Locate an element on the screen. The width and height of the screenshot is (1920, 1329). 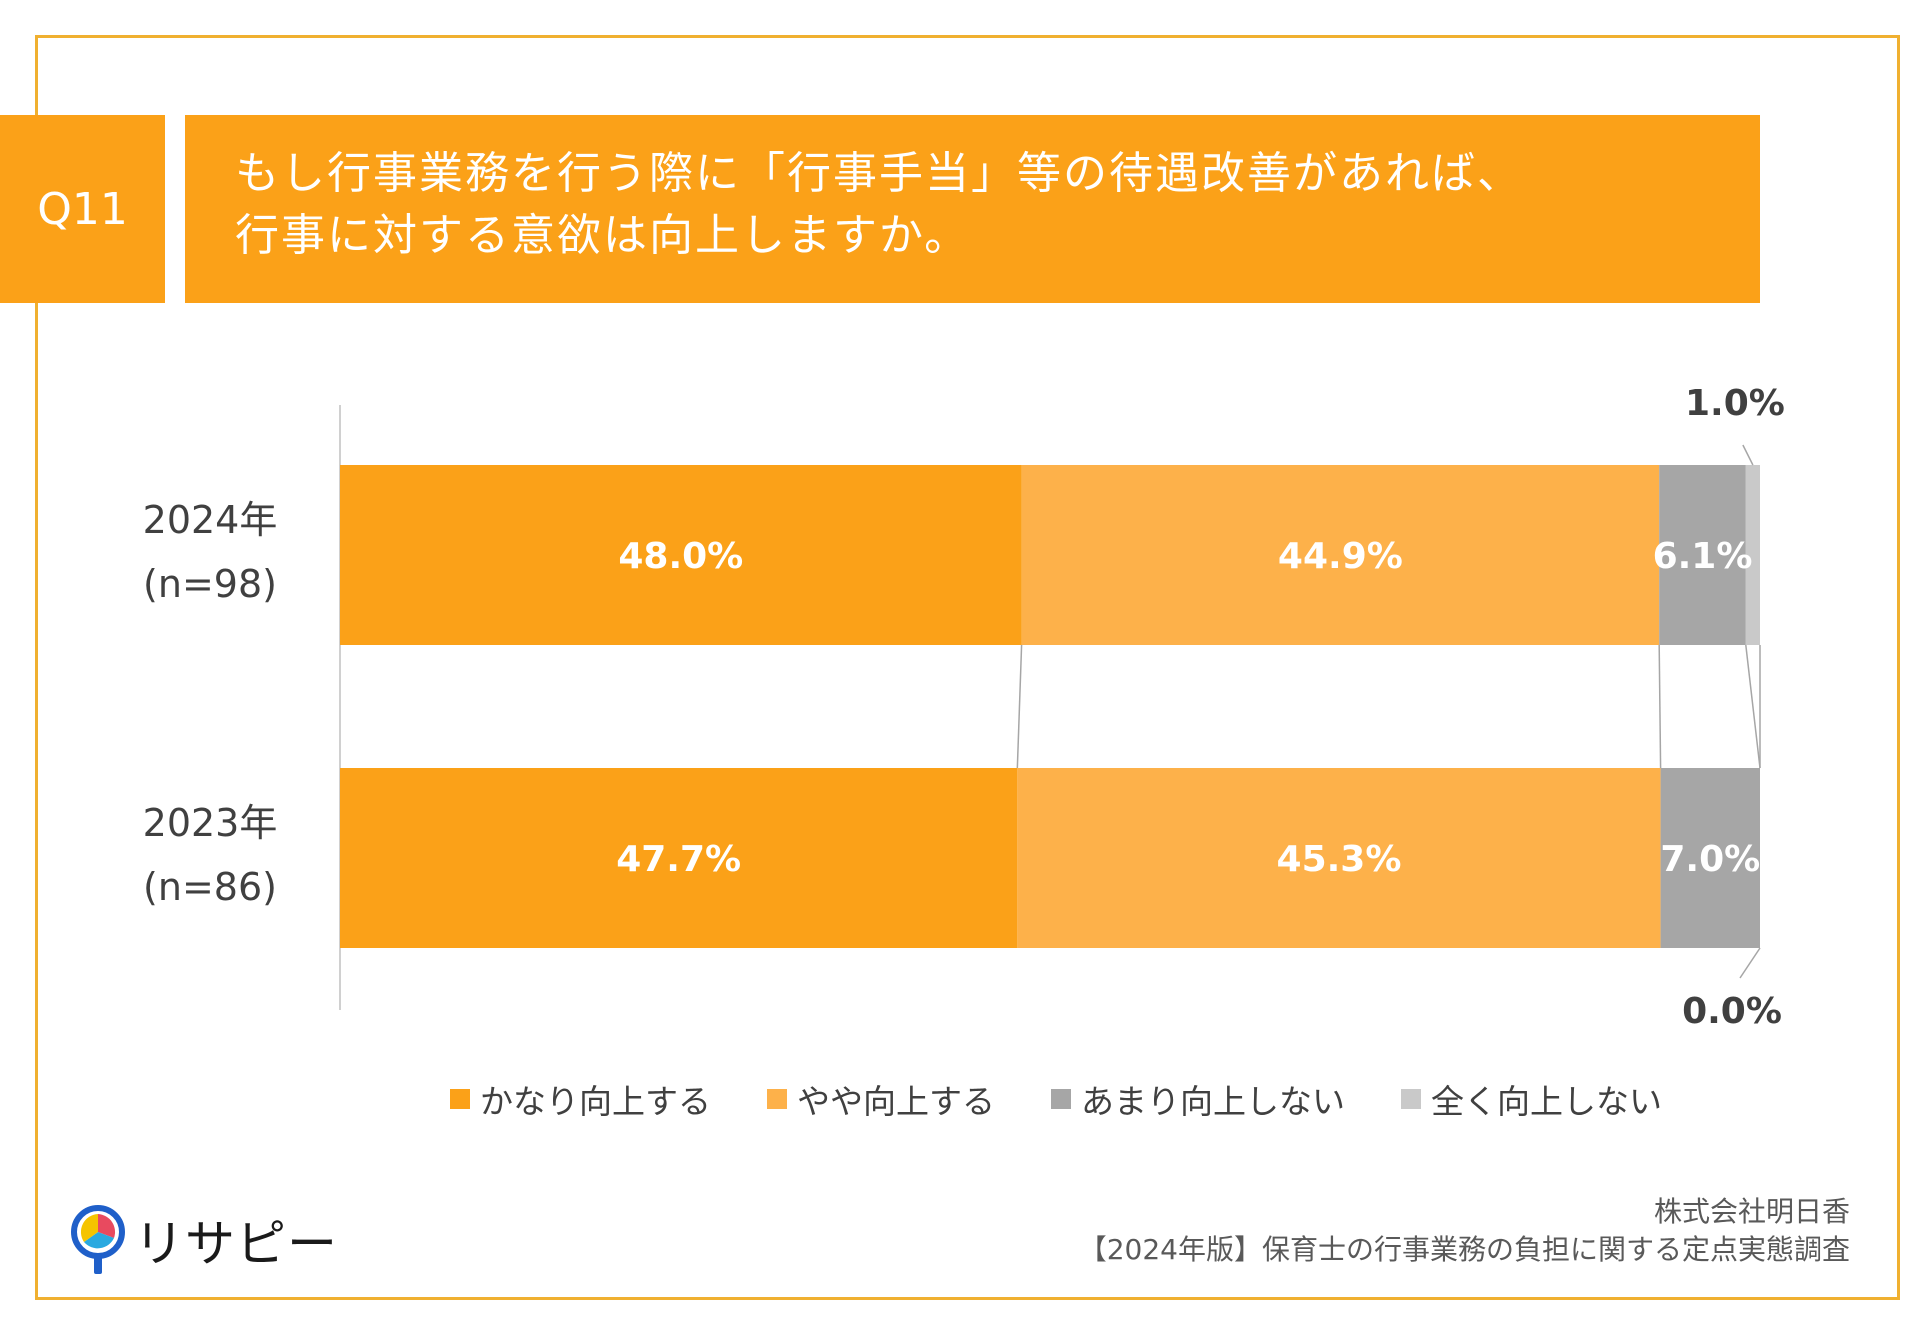
legend-item-kanari: かなり向上する is located at coordinates (580, 1099).